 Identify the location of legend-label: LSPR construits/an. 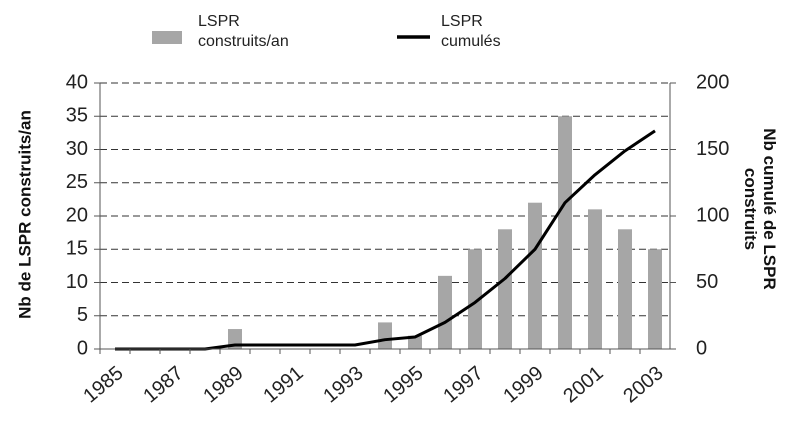
(243, 31).